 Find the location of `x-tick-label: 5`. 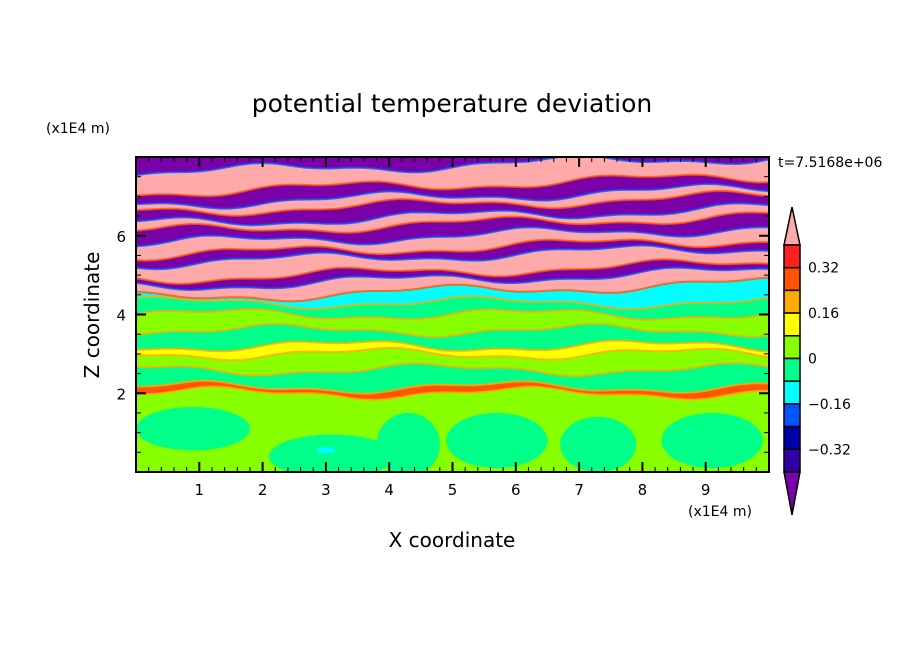

x-tick-label: 5 is located at coordinates (453, 490).